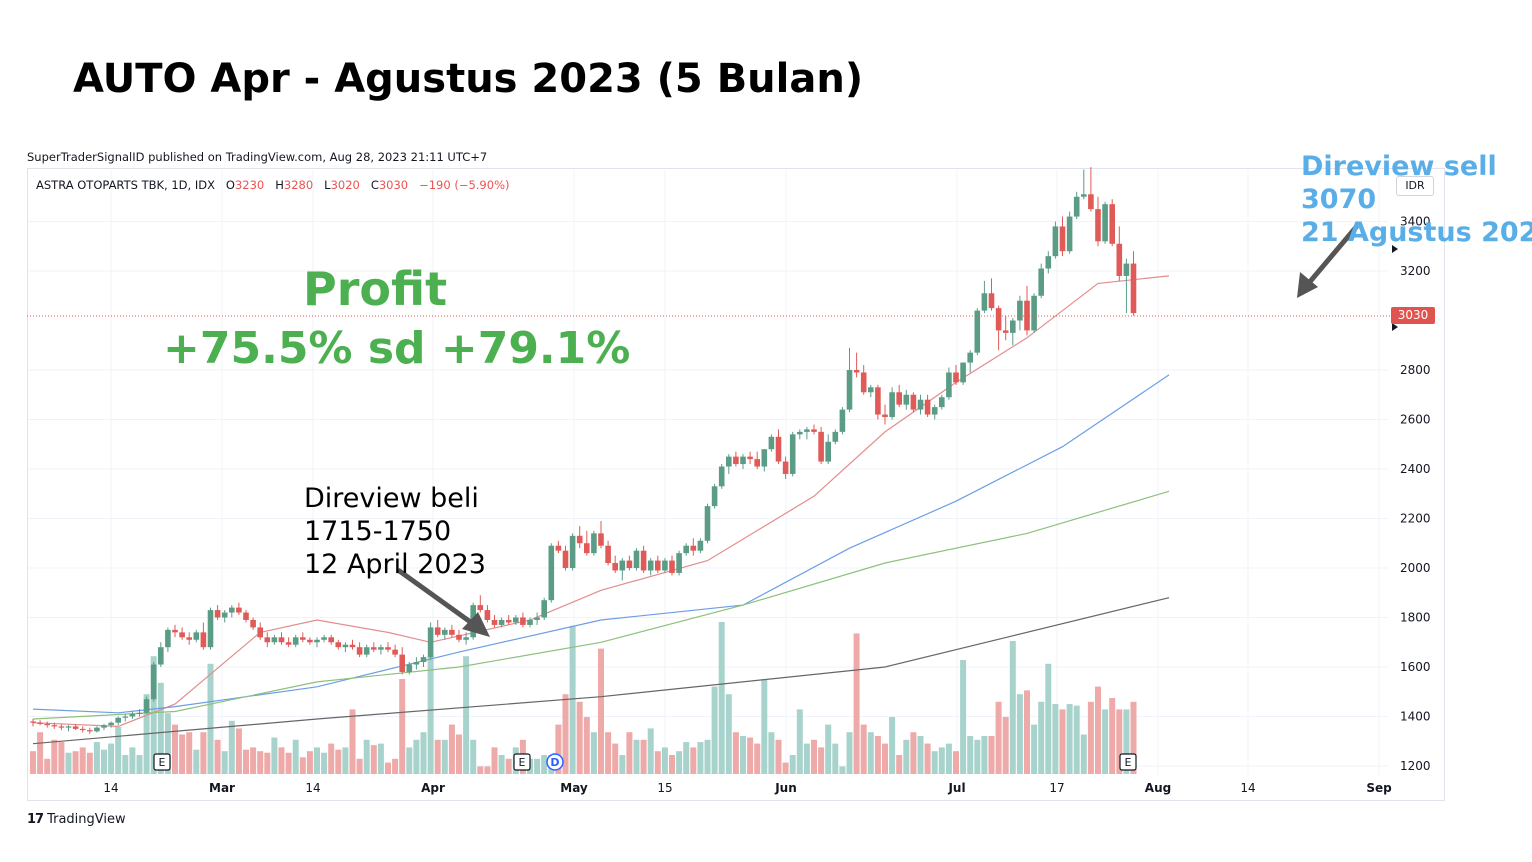 This screenshot has width=1532, height=862. Describe the element at coordinates (956, 788) in the screenshot. I see `time-tick-label: Jul` at that location.